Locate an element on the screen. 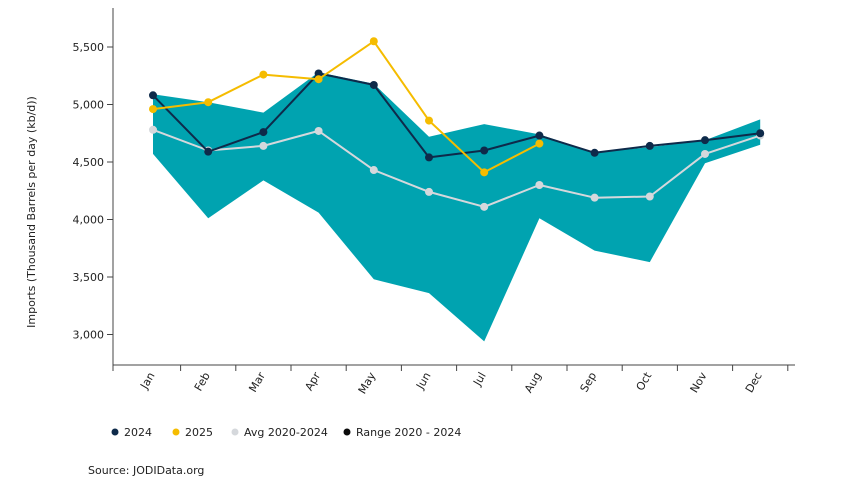 This screenshot has width=850, height=500. x-tick-label: Nov is located at coordinates (699, 383).